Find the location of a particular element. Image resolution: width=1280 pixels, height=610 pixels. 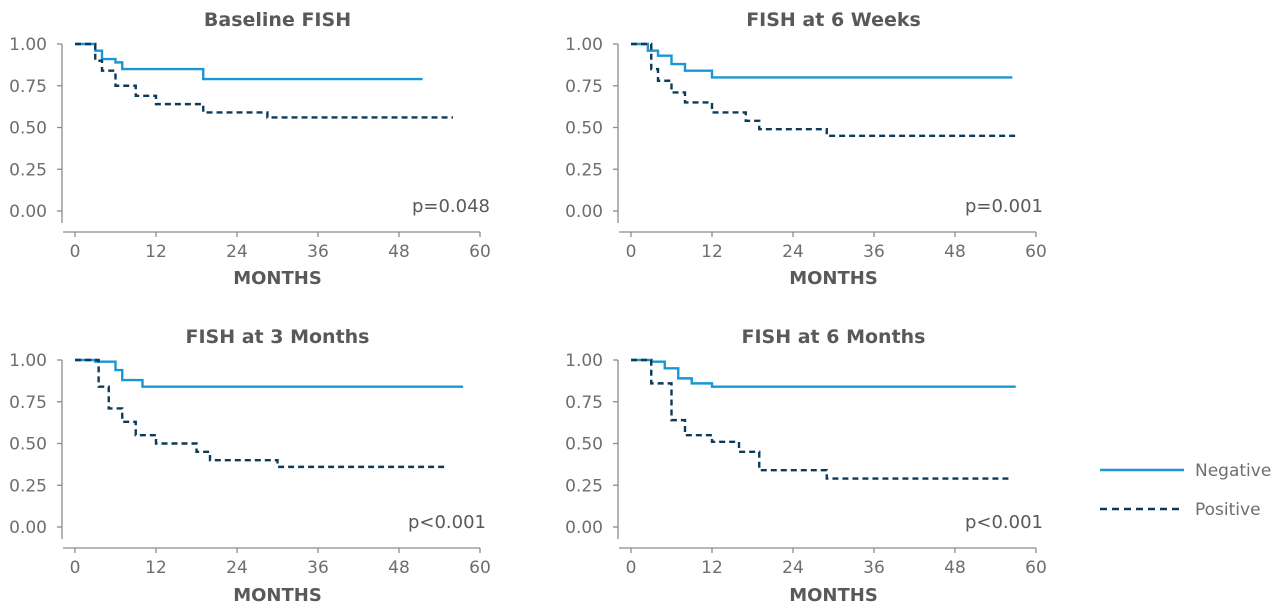

panel-title: FISH at 3 Months is located at coordinates (277, 337).